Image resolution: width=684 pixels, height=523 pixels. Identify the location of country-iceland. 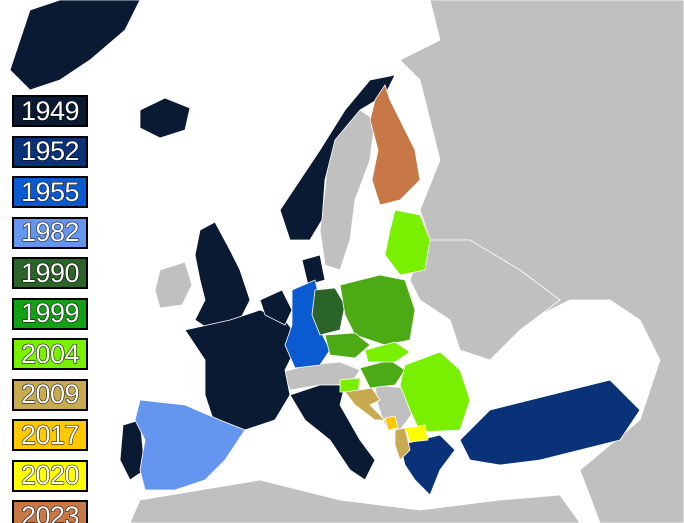
(165, 118).